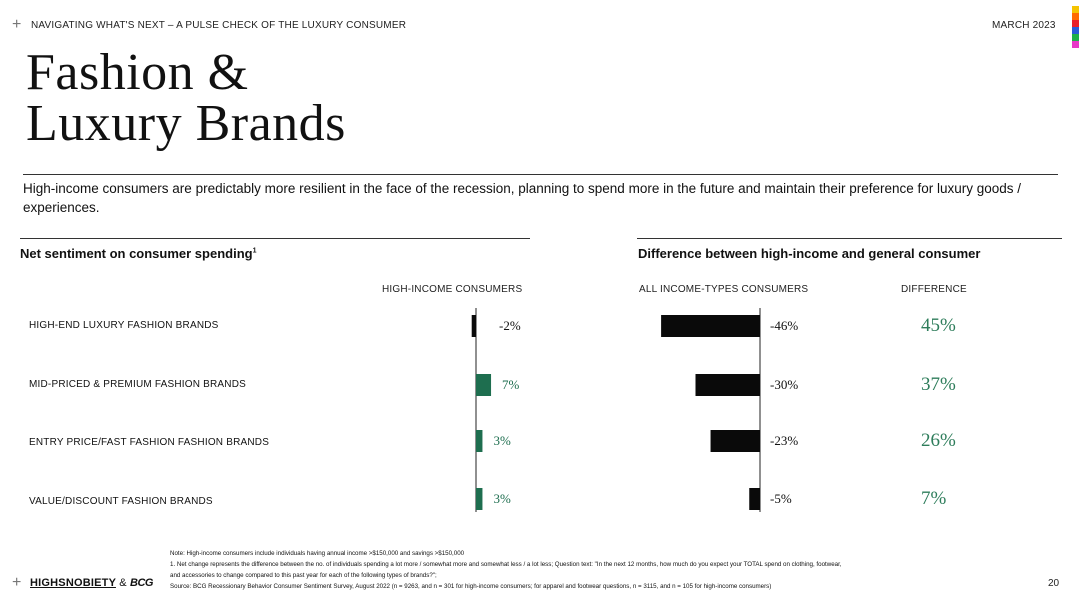  Describe the element at coordinates (275, 238) in the screenshot. I see `left-section-rule` at that location.